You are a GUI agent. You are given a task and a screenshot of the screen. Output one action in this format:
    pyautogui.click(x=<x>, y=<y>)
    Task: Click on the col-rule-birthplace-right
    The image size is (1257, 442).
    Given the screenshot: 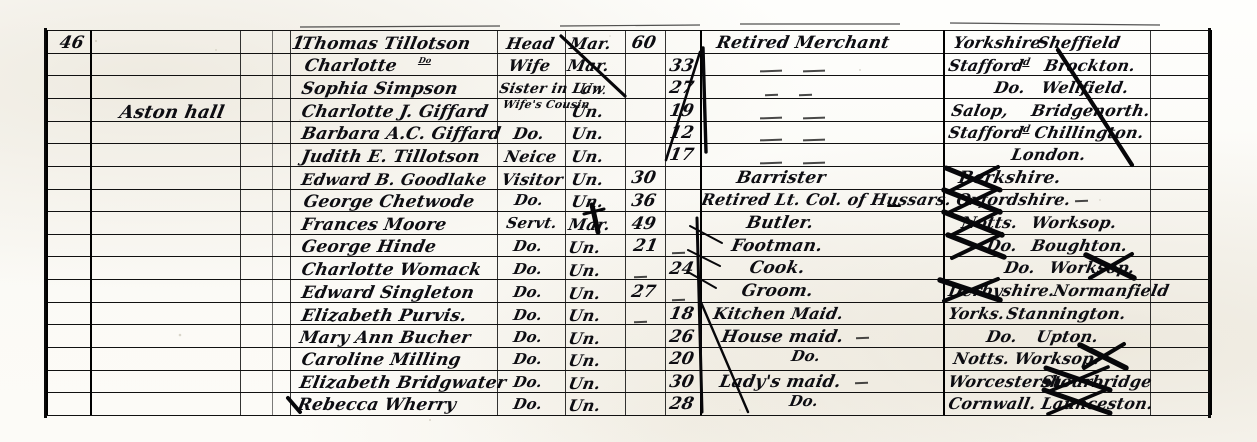 What is the action you would take?
    pyautogui.click(x=1150, y=222)
    